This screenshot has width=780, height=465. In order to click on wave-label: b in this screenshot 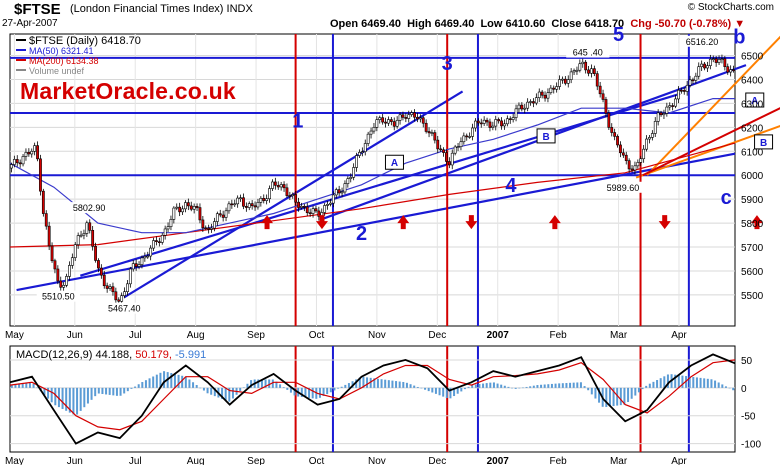, I will do `click(739, 38)`.